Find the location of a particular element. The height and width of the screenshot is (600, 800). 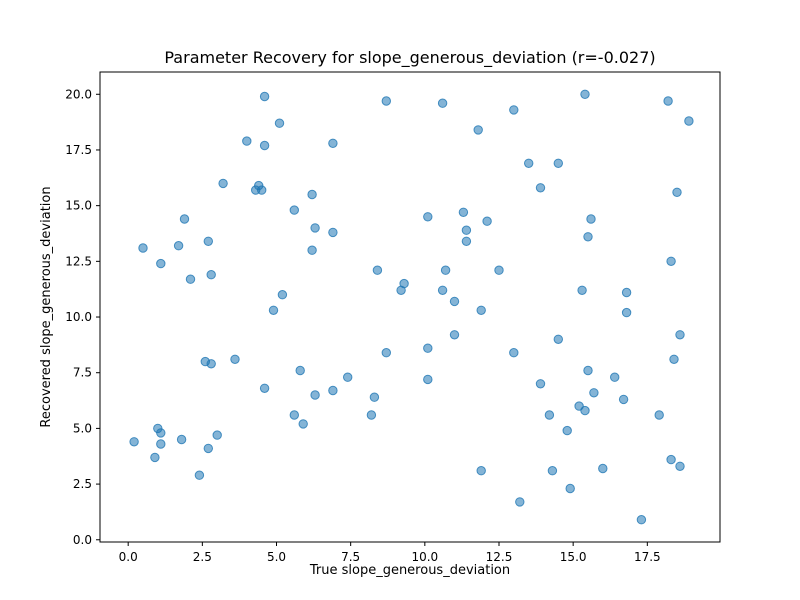

x-axis-label: True slope_generous_deviation is located at coordinates (409, 570).